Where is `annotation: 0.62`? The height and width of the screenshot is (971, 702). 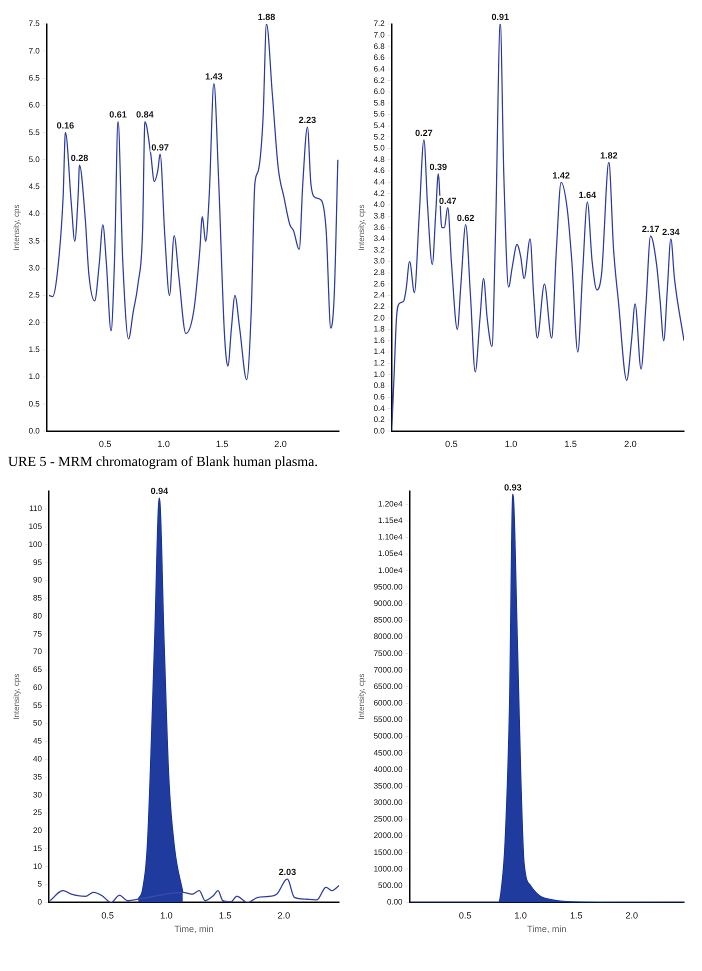
annotation: 0.62 is located at coordinates (465, 217).